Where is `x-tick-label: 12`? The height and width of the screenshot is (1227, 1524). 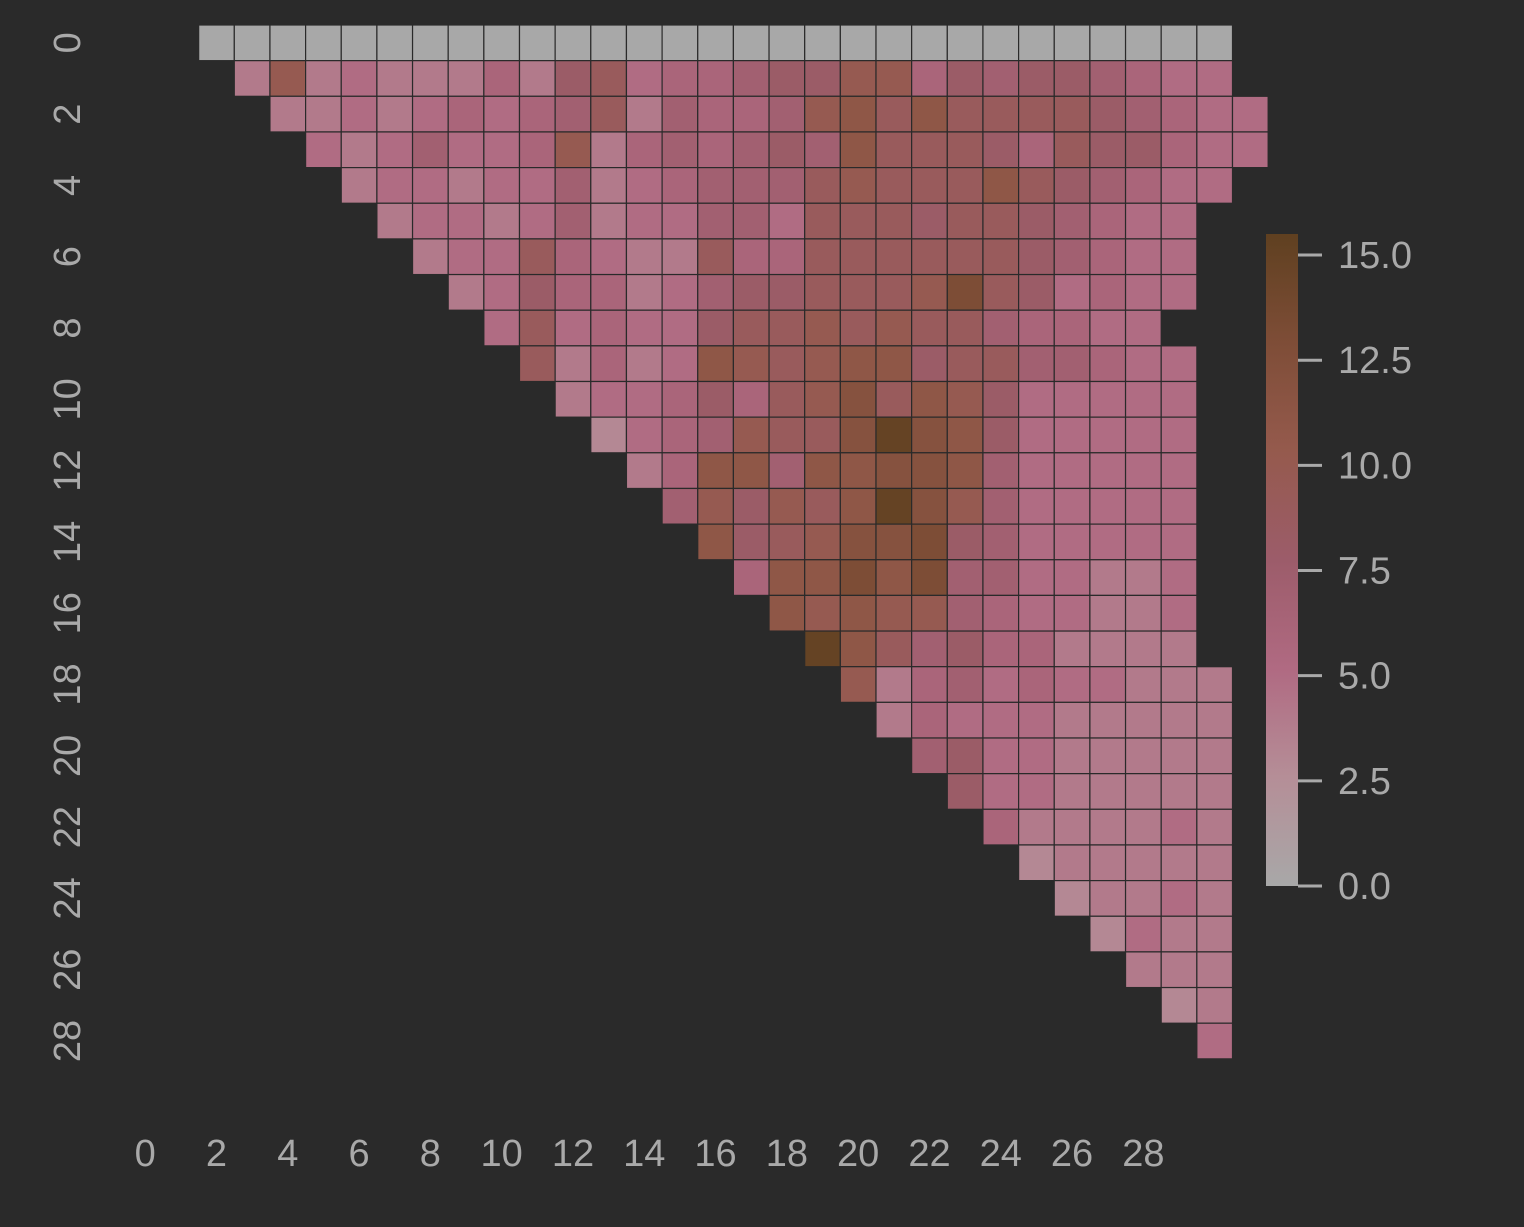 x-tick-label: 12 is located at coordinates (573, 1154).